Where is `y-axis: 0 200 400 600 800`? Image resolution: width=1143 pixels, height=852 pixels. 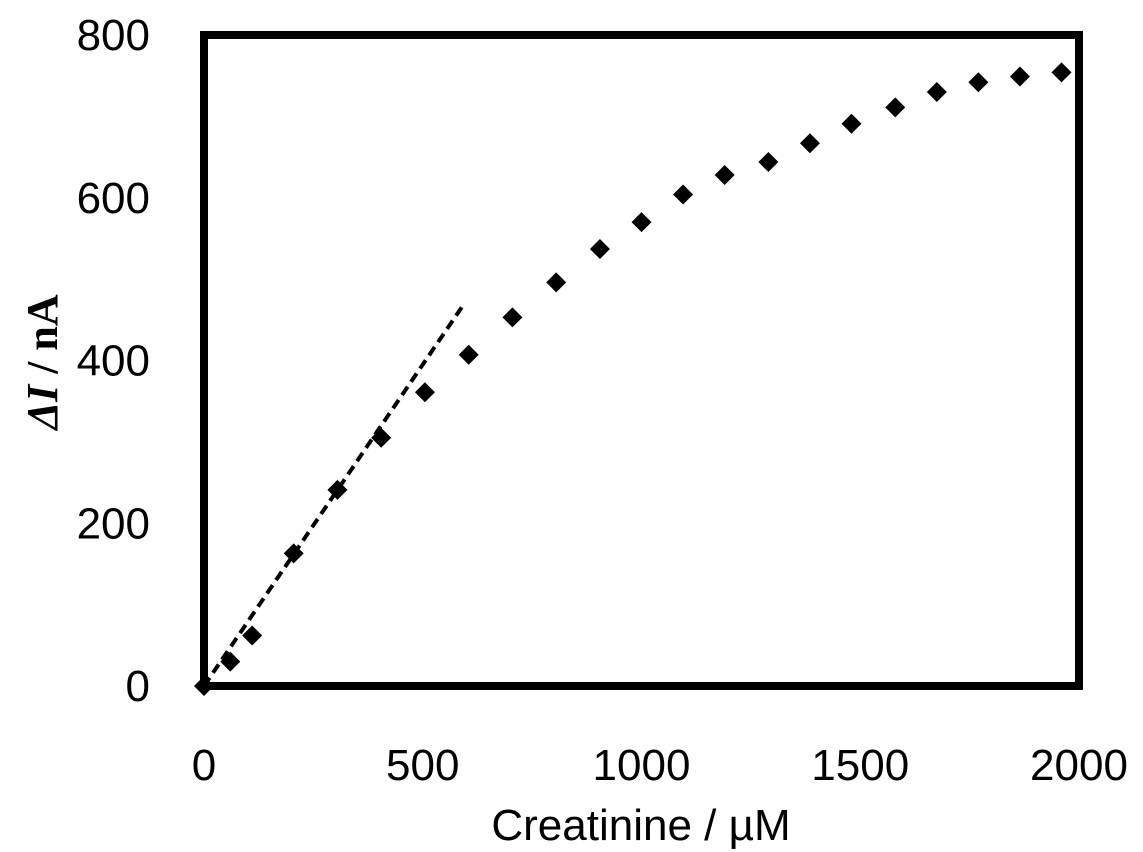 y-axis: 0 200 400 600 800 is located at coordinates (113, 361).